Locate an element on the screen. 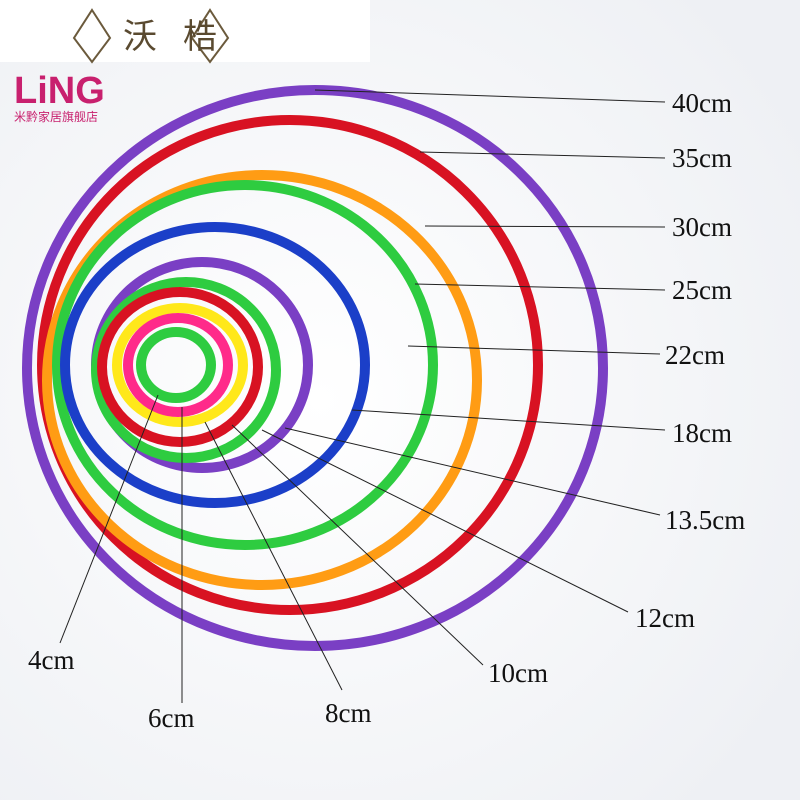  size-label: 25cm is located at coordinates (702, 290).